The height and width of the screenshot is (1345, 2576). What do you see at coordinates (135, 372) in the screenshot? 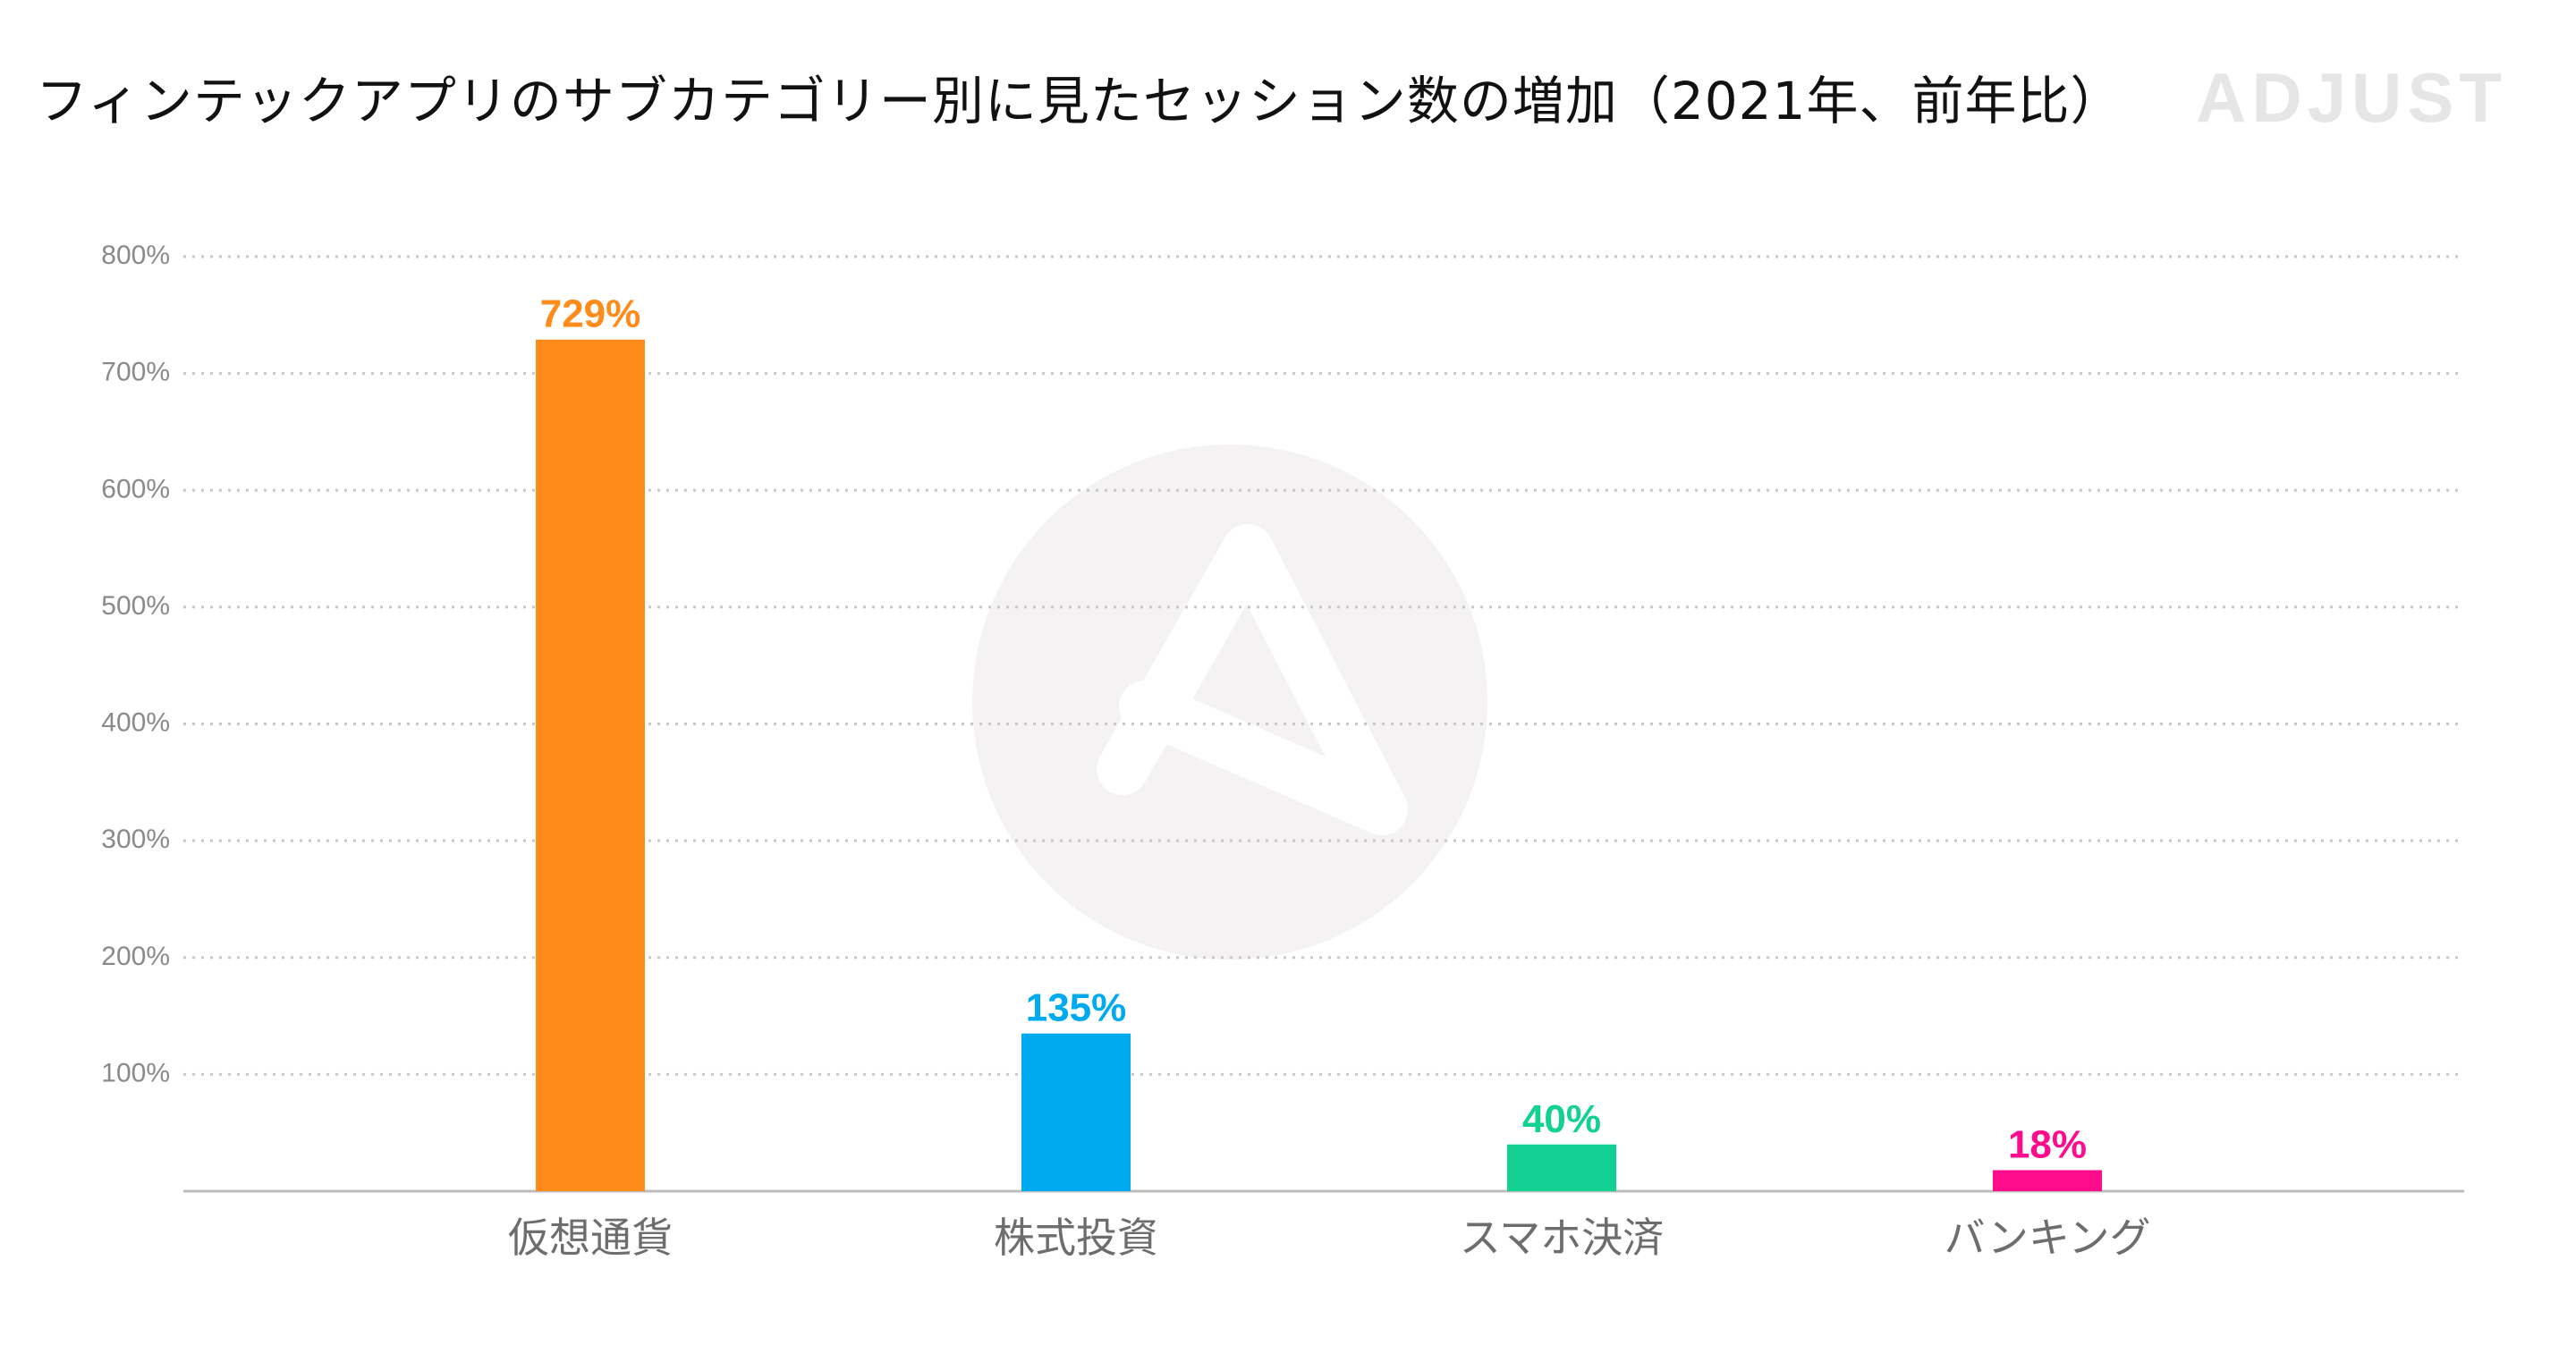
I see `y-tick-label: 700%` at bounding box center [135, 372].